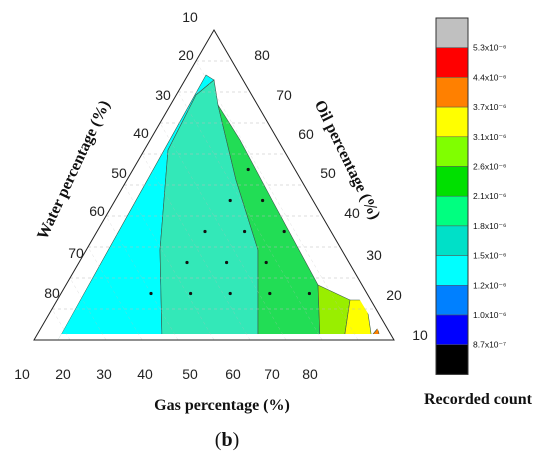 Image resolution: width=550 pixels, height=457 pixels. I want to click on colorbar-tick-label: 8.7x10⁻⁷, so click(489, 345).